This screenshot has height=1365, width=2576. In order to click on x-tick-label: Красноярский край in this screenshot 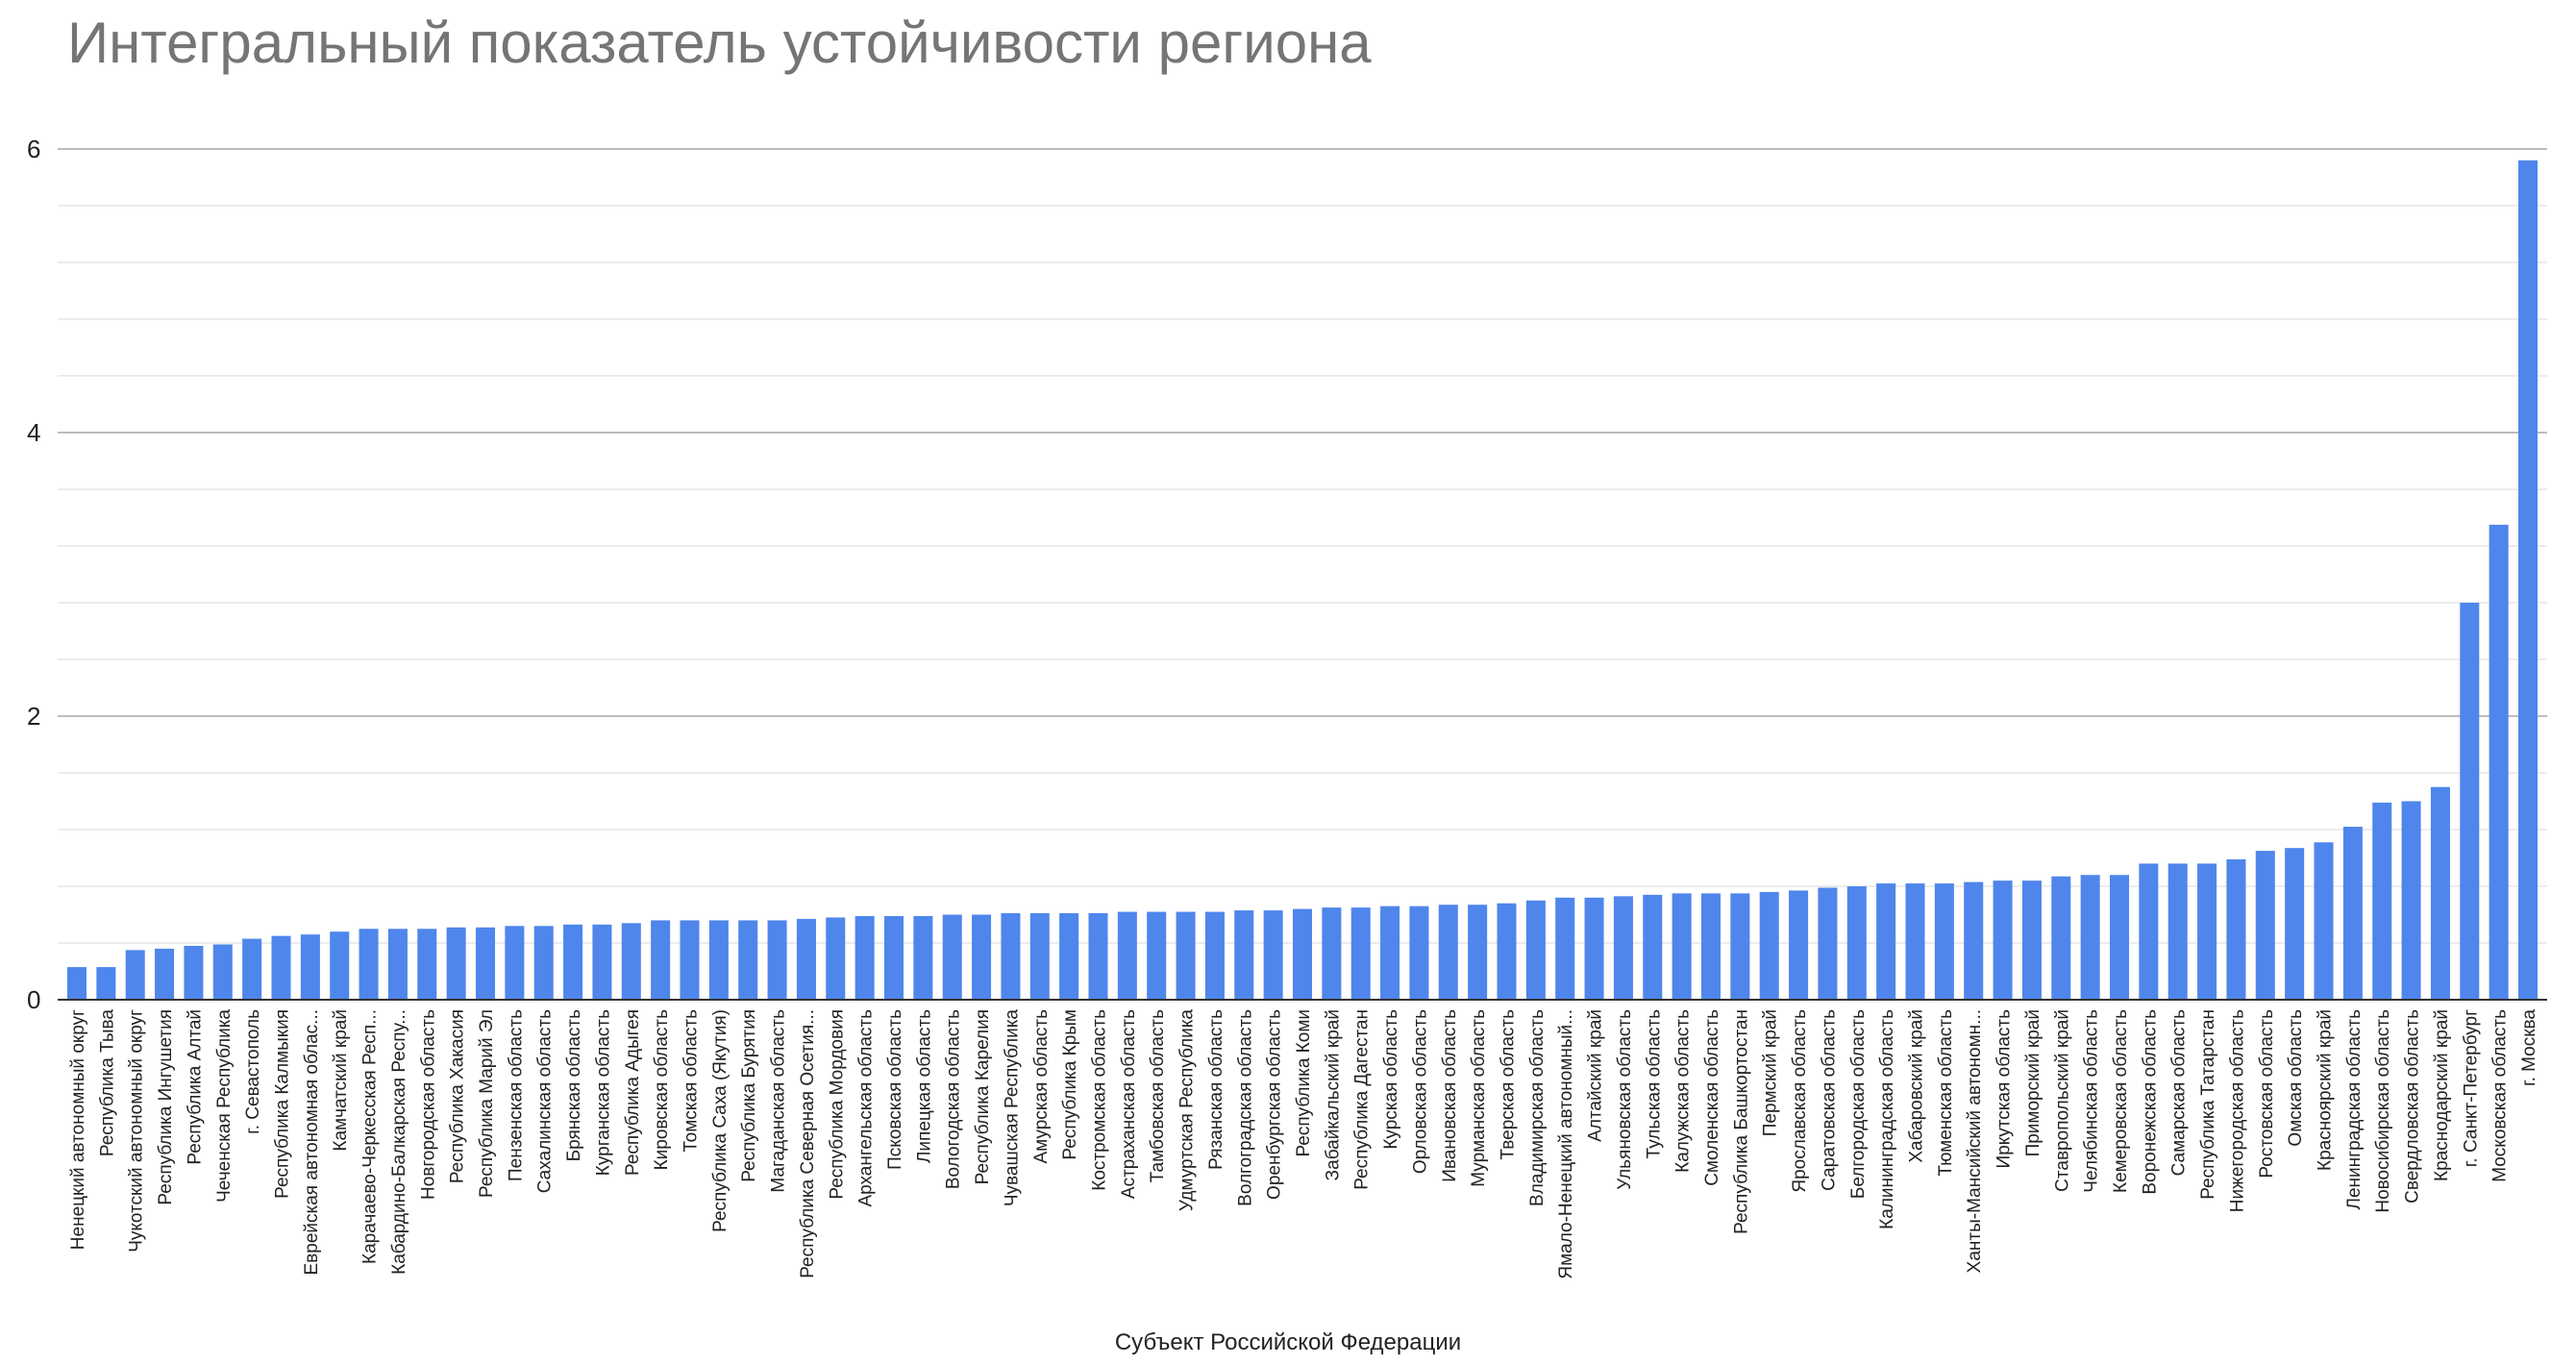, I will do `click(2326, 1090)`.